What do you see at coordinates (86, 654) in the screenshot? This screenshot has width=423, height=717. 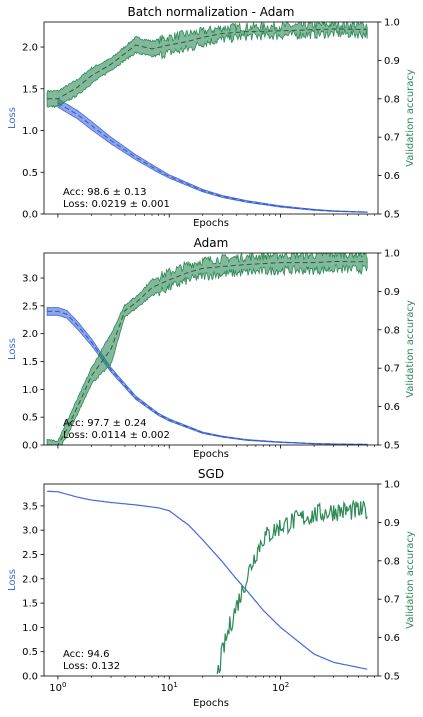 I see `stats-annotation: Acc: 94.6` at bounding box center [86, 654].